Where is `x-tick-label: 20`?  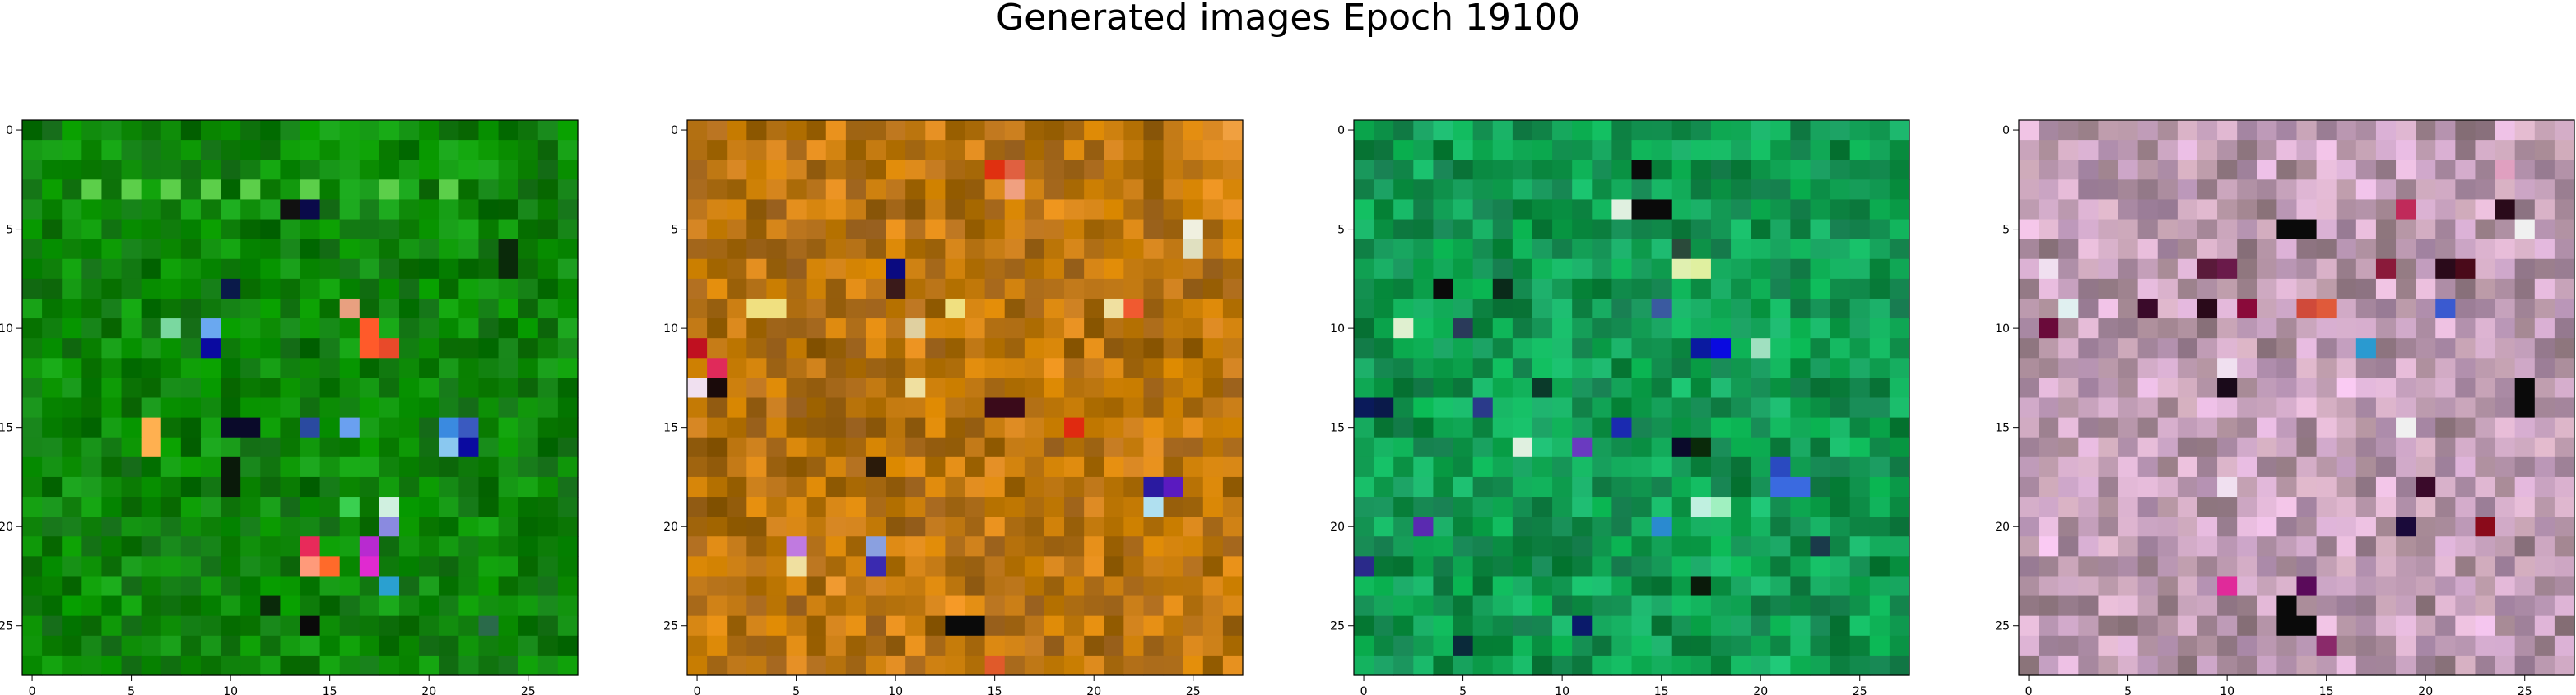
x-tick-label: 20 is located at coordinates (428, 690).